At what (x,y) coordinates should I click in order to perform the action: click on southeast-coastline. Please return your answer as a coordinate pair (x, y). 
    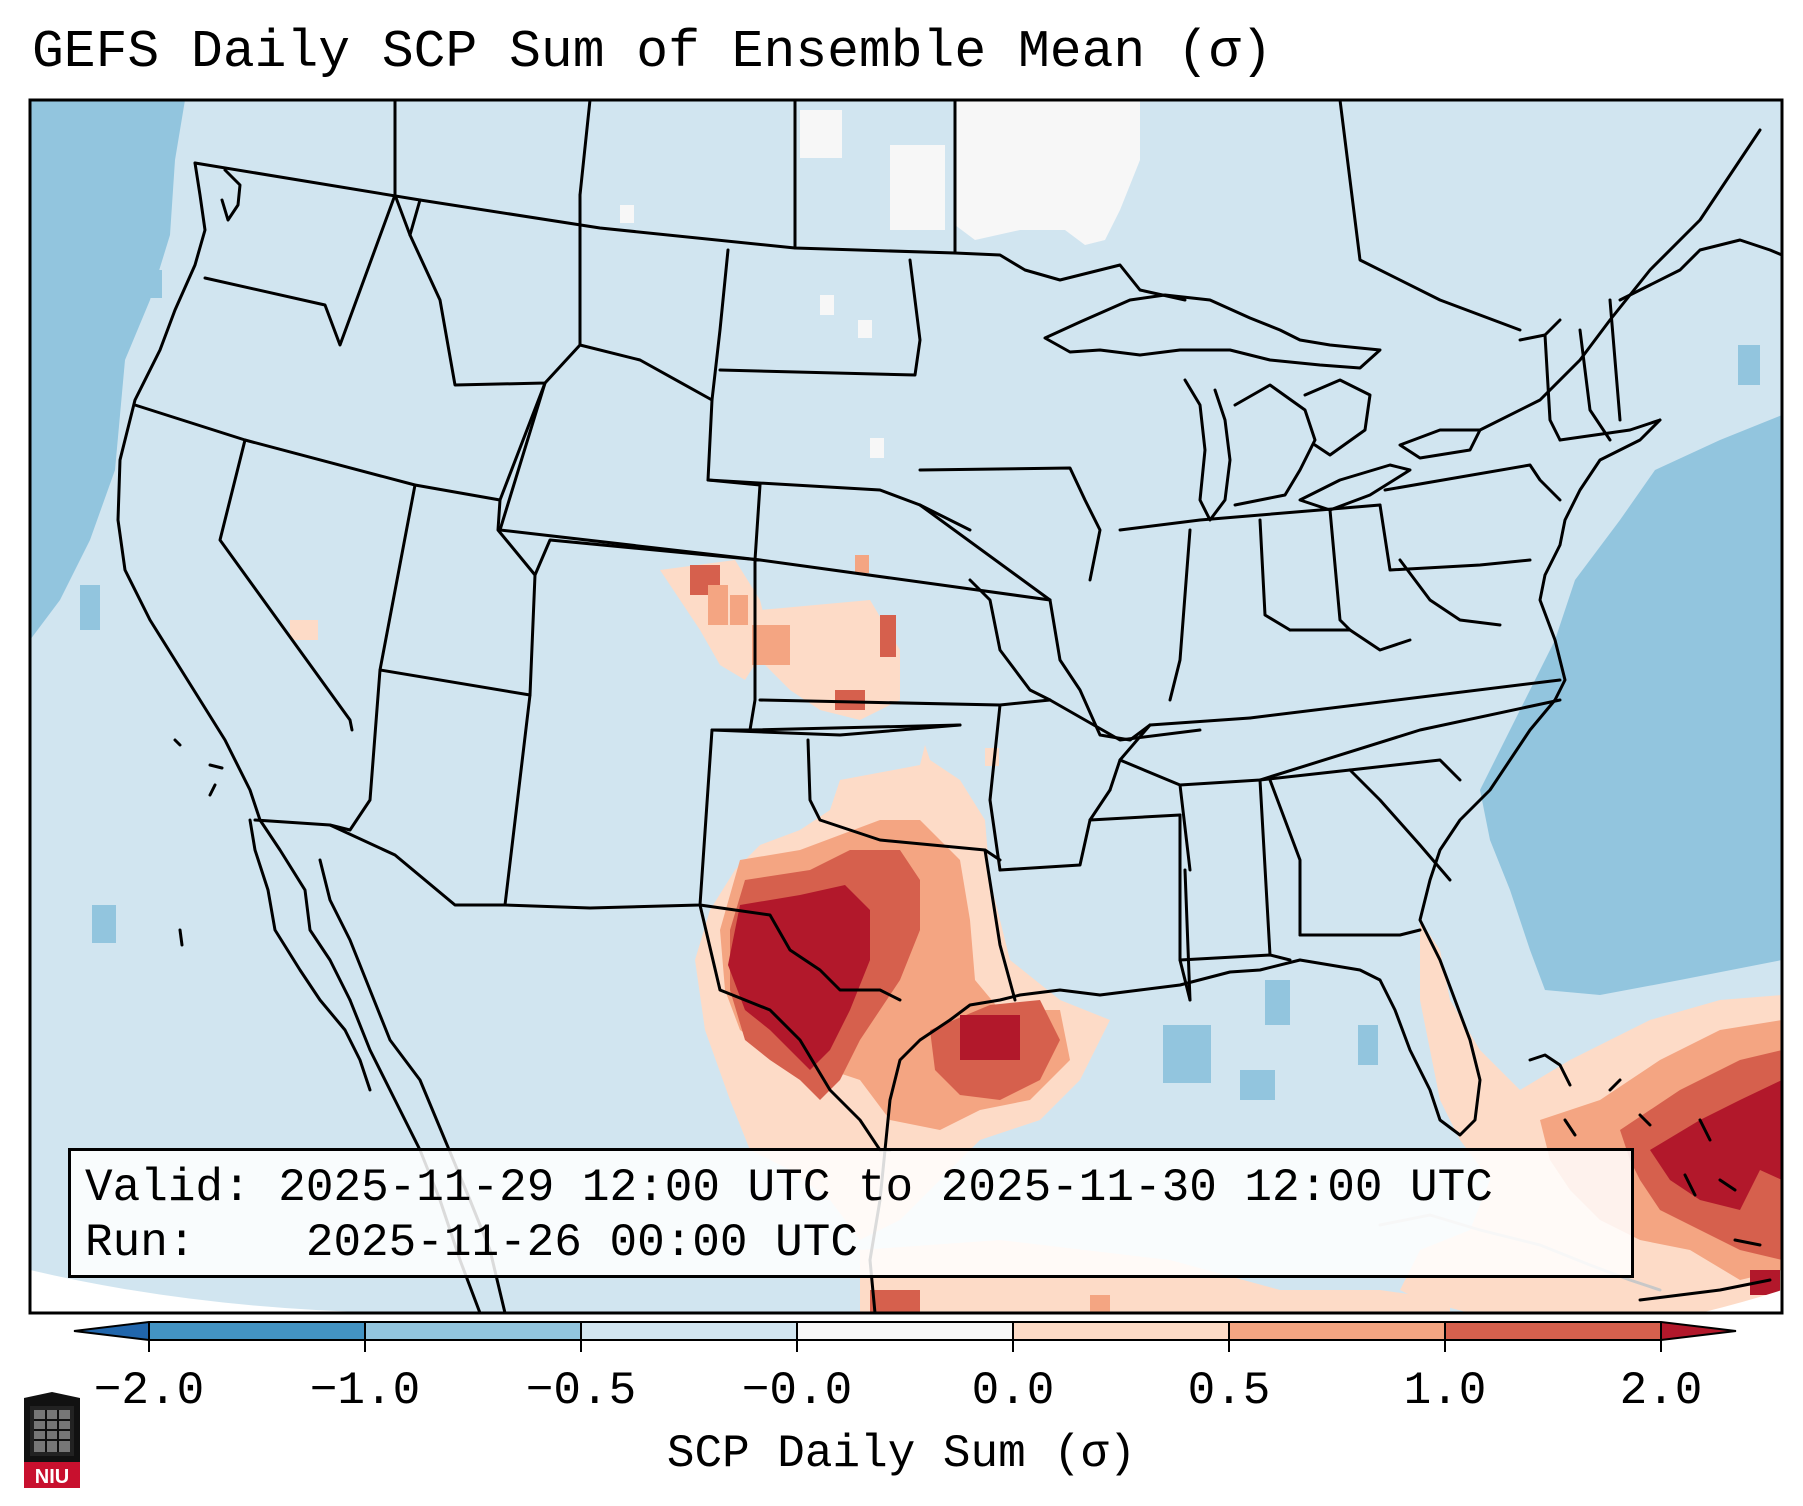
    Looking at the image, I should click on (1427, 917).